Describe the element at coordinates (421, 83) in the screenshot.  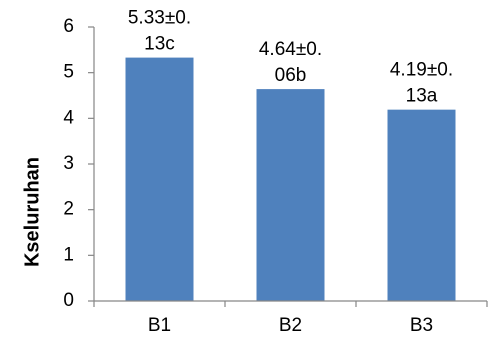
I see `data-label: 4.19±0. 13a` at that location.